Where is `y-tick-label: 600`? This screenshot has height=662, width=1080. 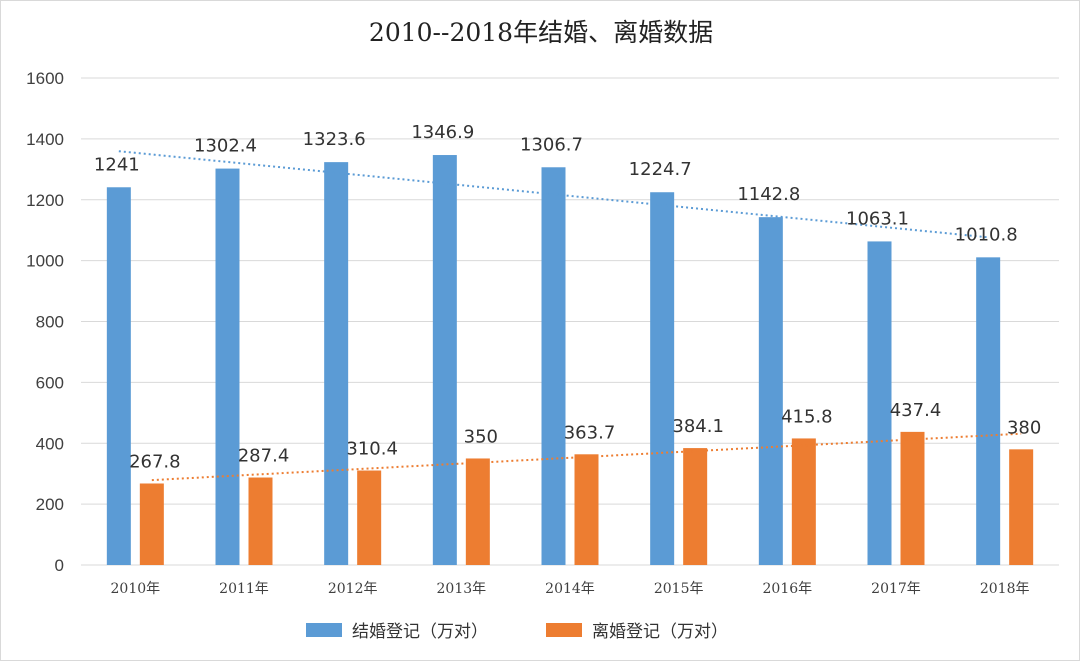
y-tick-label: 600 is located at coordinates (50, 382).